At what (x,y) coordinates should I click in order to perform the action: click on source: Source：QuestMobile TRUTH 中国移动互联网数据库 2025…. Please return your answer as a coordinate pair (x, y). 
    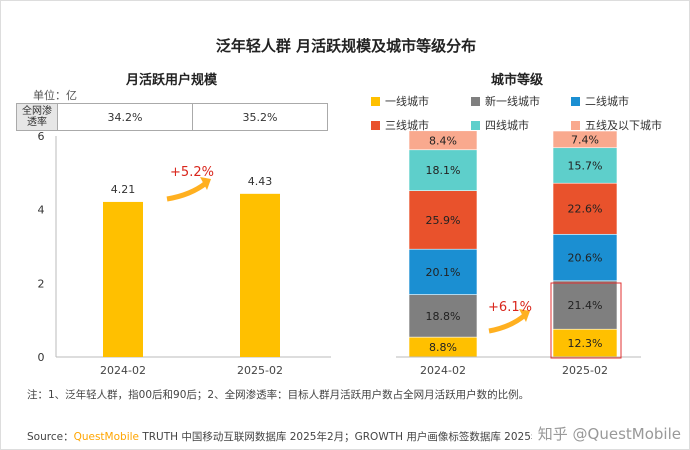
    Looking at the image, I should click on (293, 436).